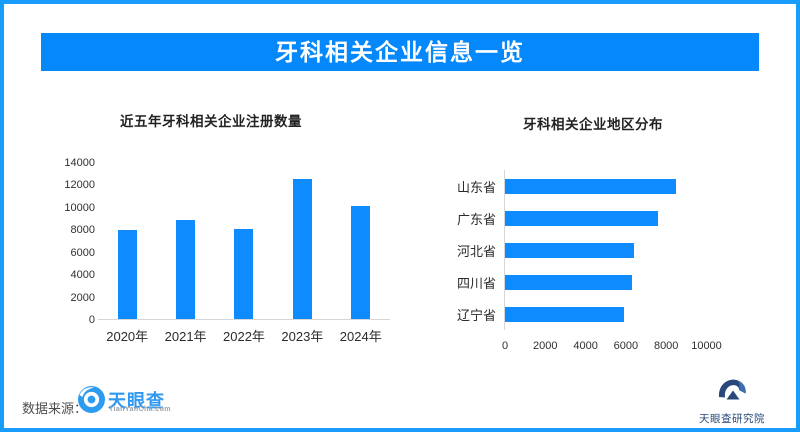 Image resolution: width=800 pixels, height=432 pixels. I want to click on province-label: 广东省, so click(476, 219).